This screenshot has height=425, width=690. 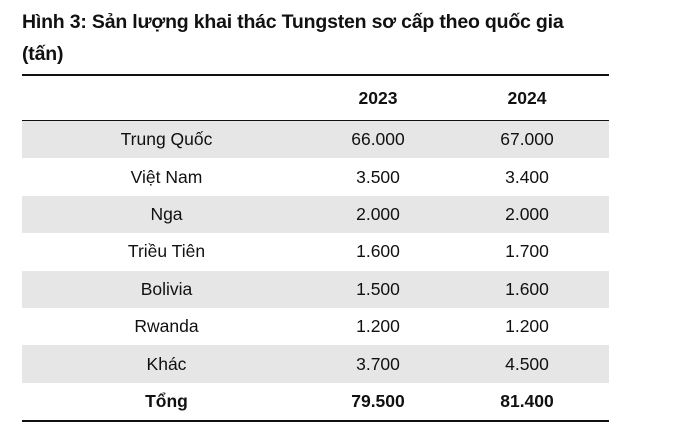 What do you see at coordinates (527, 364) in the screenshot?
I see `value-2024-cell: 4.500` at bounding box center [527, 364].